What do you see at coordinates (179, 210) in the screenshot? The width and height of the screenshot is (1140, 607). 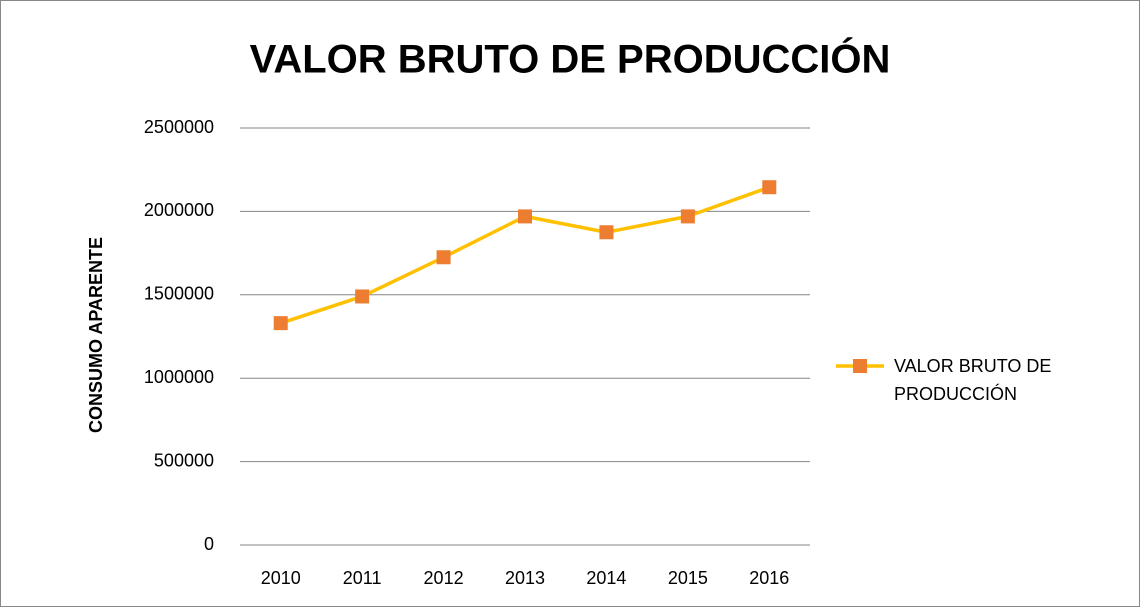 I see `y-tick-label: 2000000` at bounding box center [179, 210].